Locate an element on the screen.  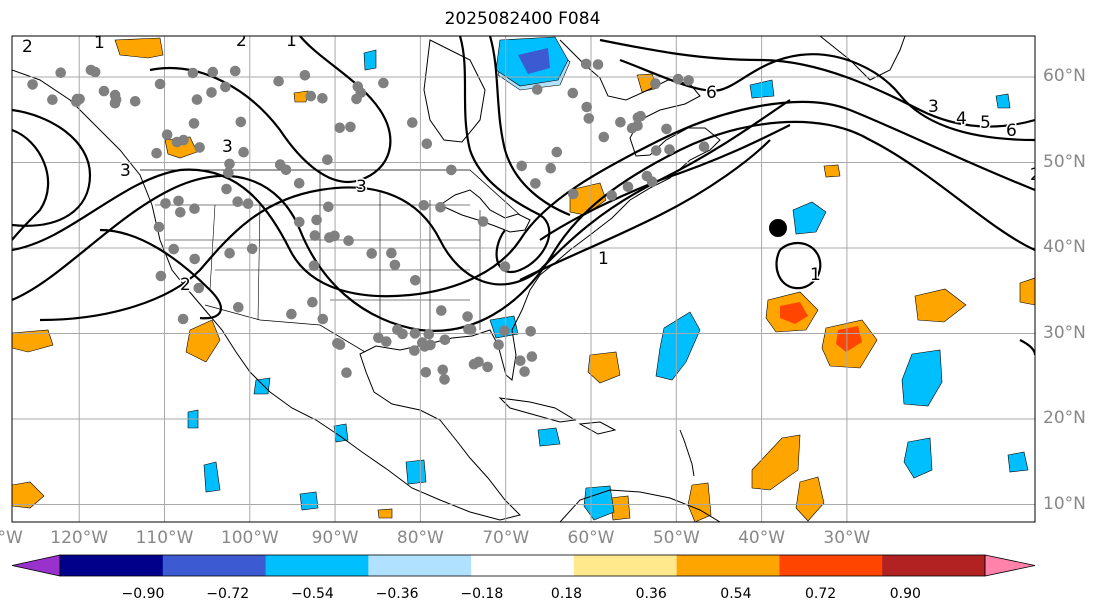
lesser-antilles is located at coordinates (687, 453).